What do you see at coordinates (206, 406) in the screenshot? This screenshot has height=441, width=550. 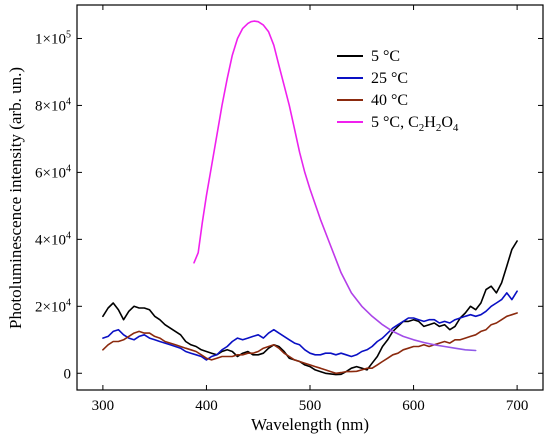 I see `x-tick-label: 400` at bounding box center [206, 406].